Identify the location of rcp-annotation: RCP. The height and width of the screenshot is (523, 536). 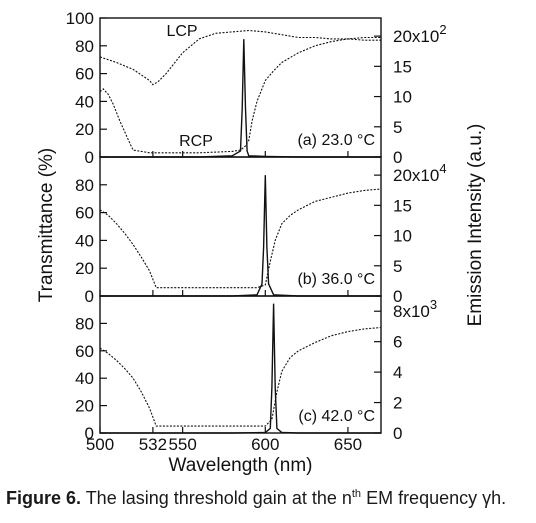
(196, 141).